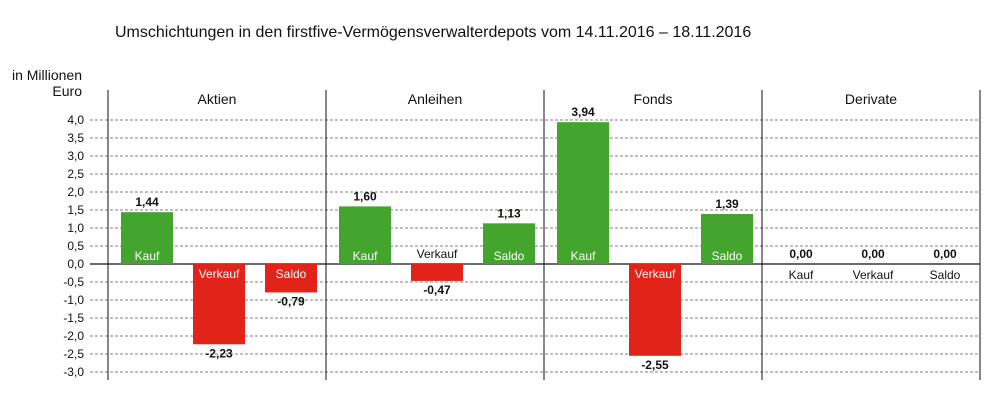 This screenshot has height=402, width=1004. Describe the element at coordinates (73, 336) in the screenshot. I see `y-tick-label: -2,0` at that location.